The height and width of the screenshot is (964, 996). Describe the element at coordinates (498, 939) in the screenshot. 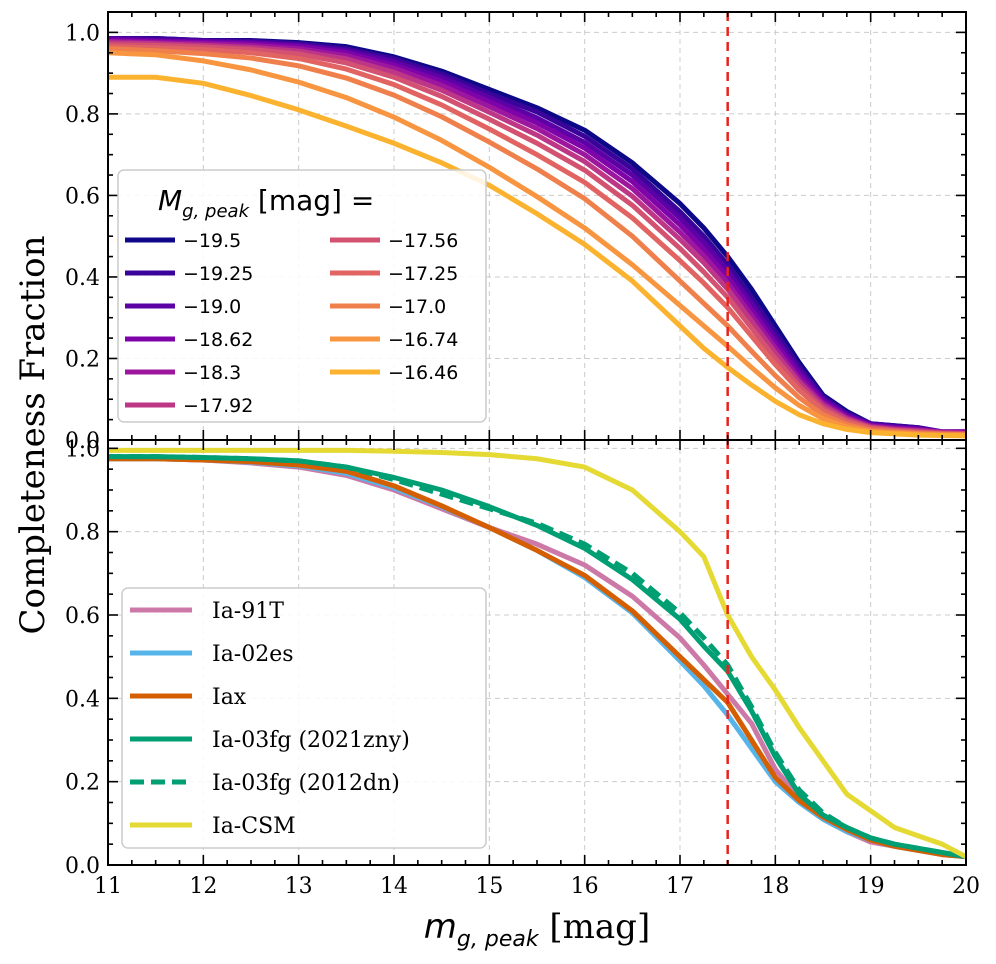

I see `x-axis-title-sub: g, peak` at that location.